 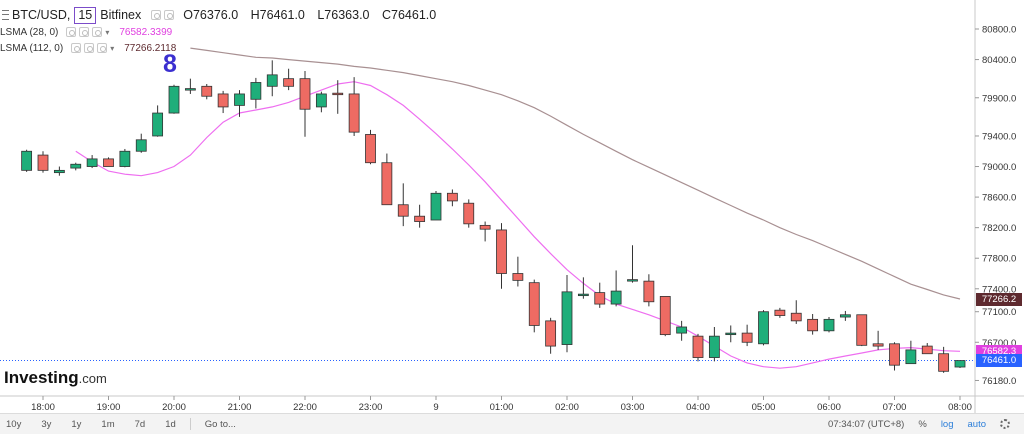 I want to click on auto-toggle: auto, so click(x=977, y=424).